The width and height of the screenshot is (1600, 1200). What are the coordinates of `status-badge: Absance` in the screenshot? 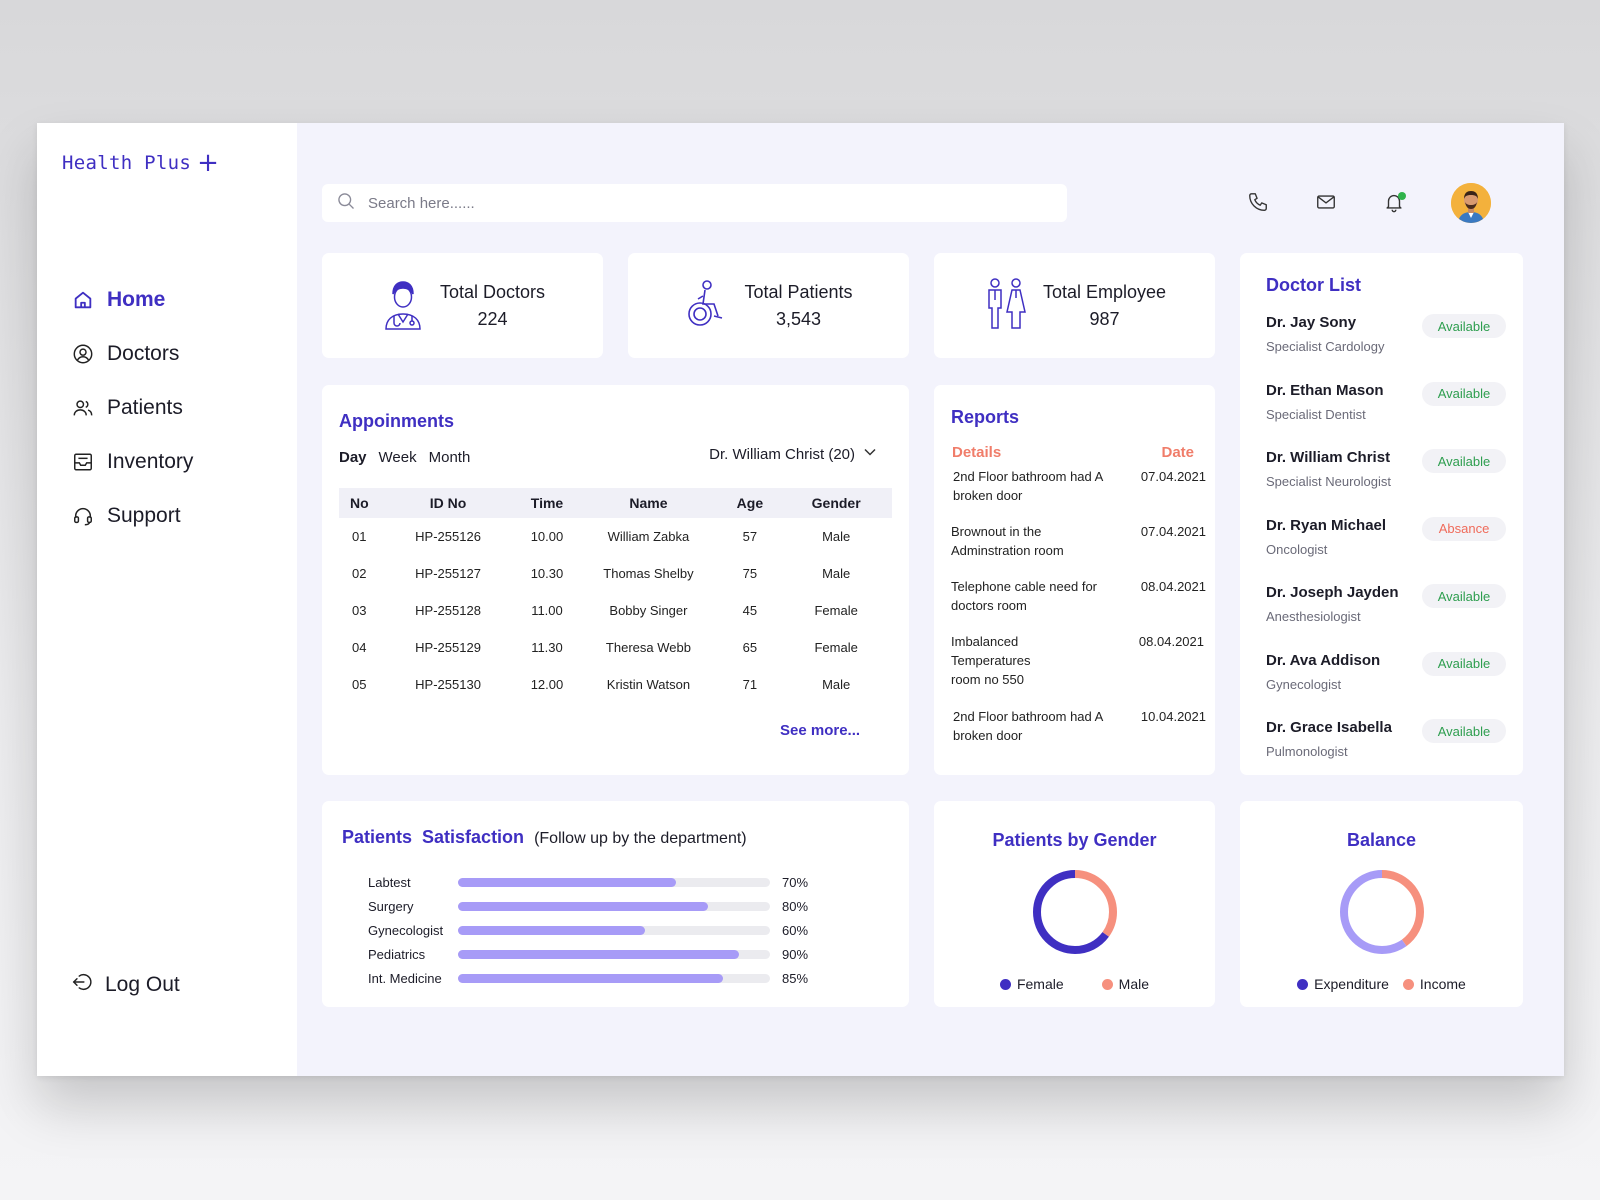 It's located at (1464, 528).